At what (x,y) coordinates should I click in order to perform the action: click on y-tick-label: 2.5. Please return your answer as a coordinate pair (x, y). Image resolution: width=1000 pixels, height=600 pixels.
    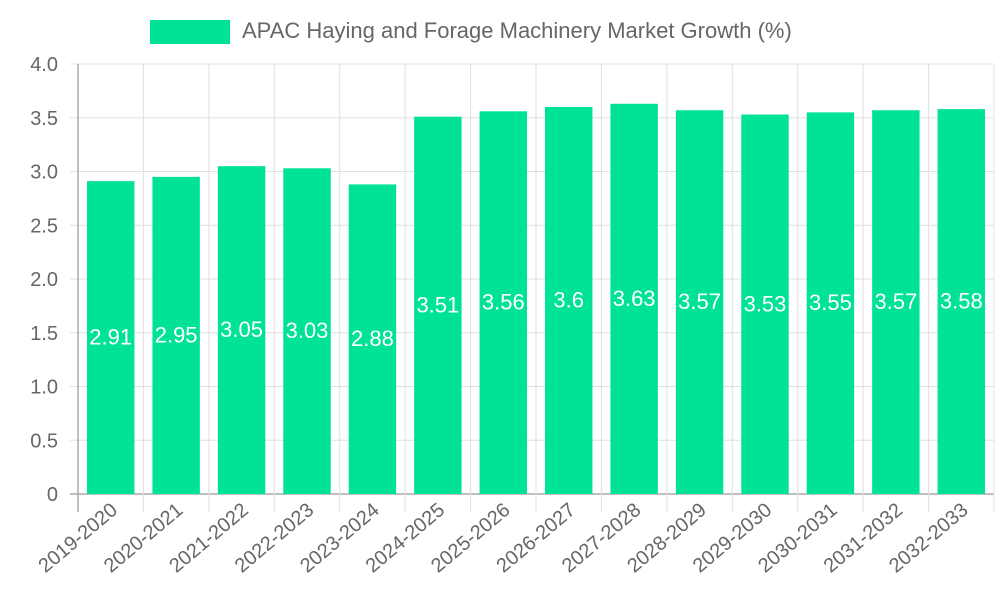
    Looking at the image, I should click on (44, 226).